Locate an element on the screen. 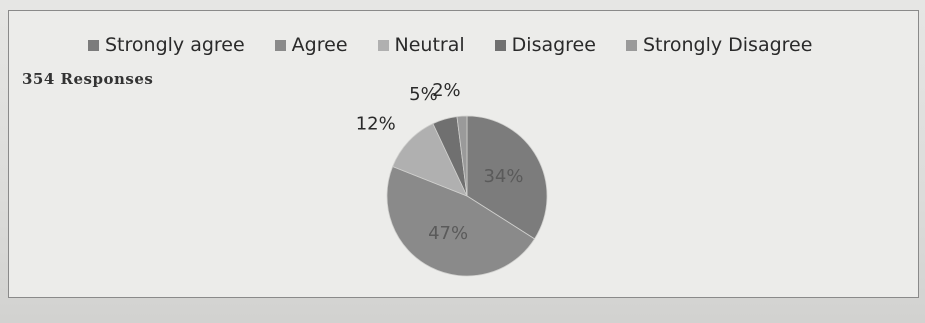  pie-label-neutral: 12% is located at coordinates (376, 123).